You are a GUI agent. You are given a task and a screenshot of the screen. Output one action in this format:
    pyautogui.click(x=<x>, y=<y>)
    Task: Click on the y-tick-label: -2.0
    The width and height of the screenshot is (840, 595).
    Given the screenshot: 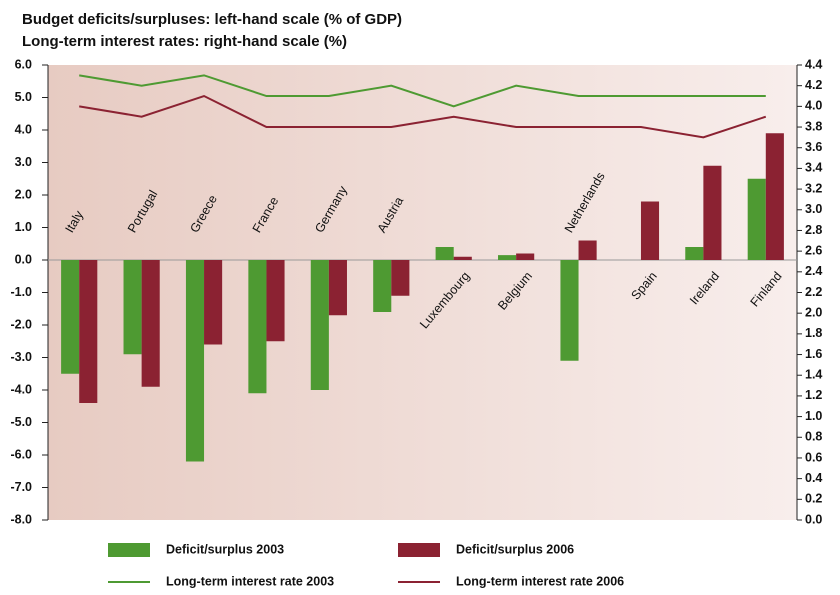 What is the action you would take?
    pyautogui.click(x=21, y=324)
    